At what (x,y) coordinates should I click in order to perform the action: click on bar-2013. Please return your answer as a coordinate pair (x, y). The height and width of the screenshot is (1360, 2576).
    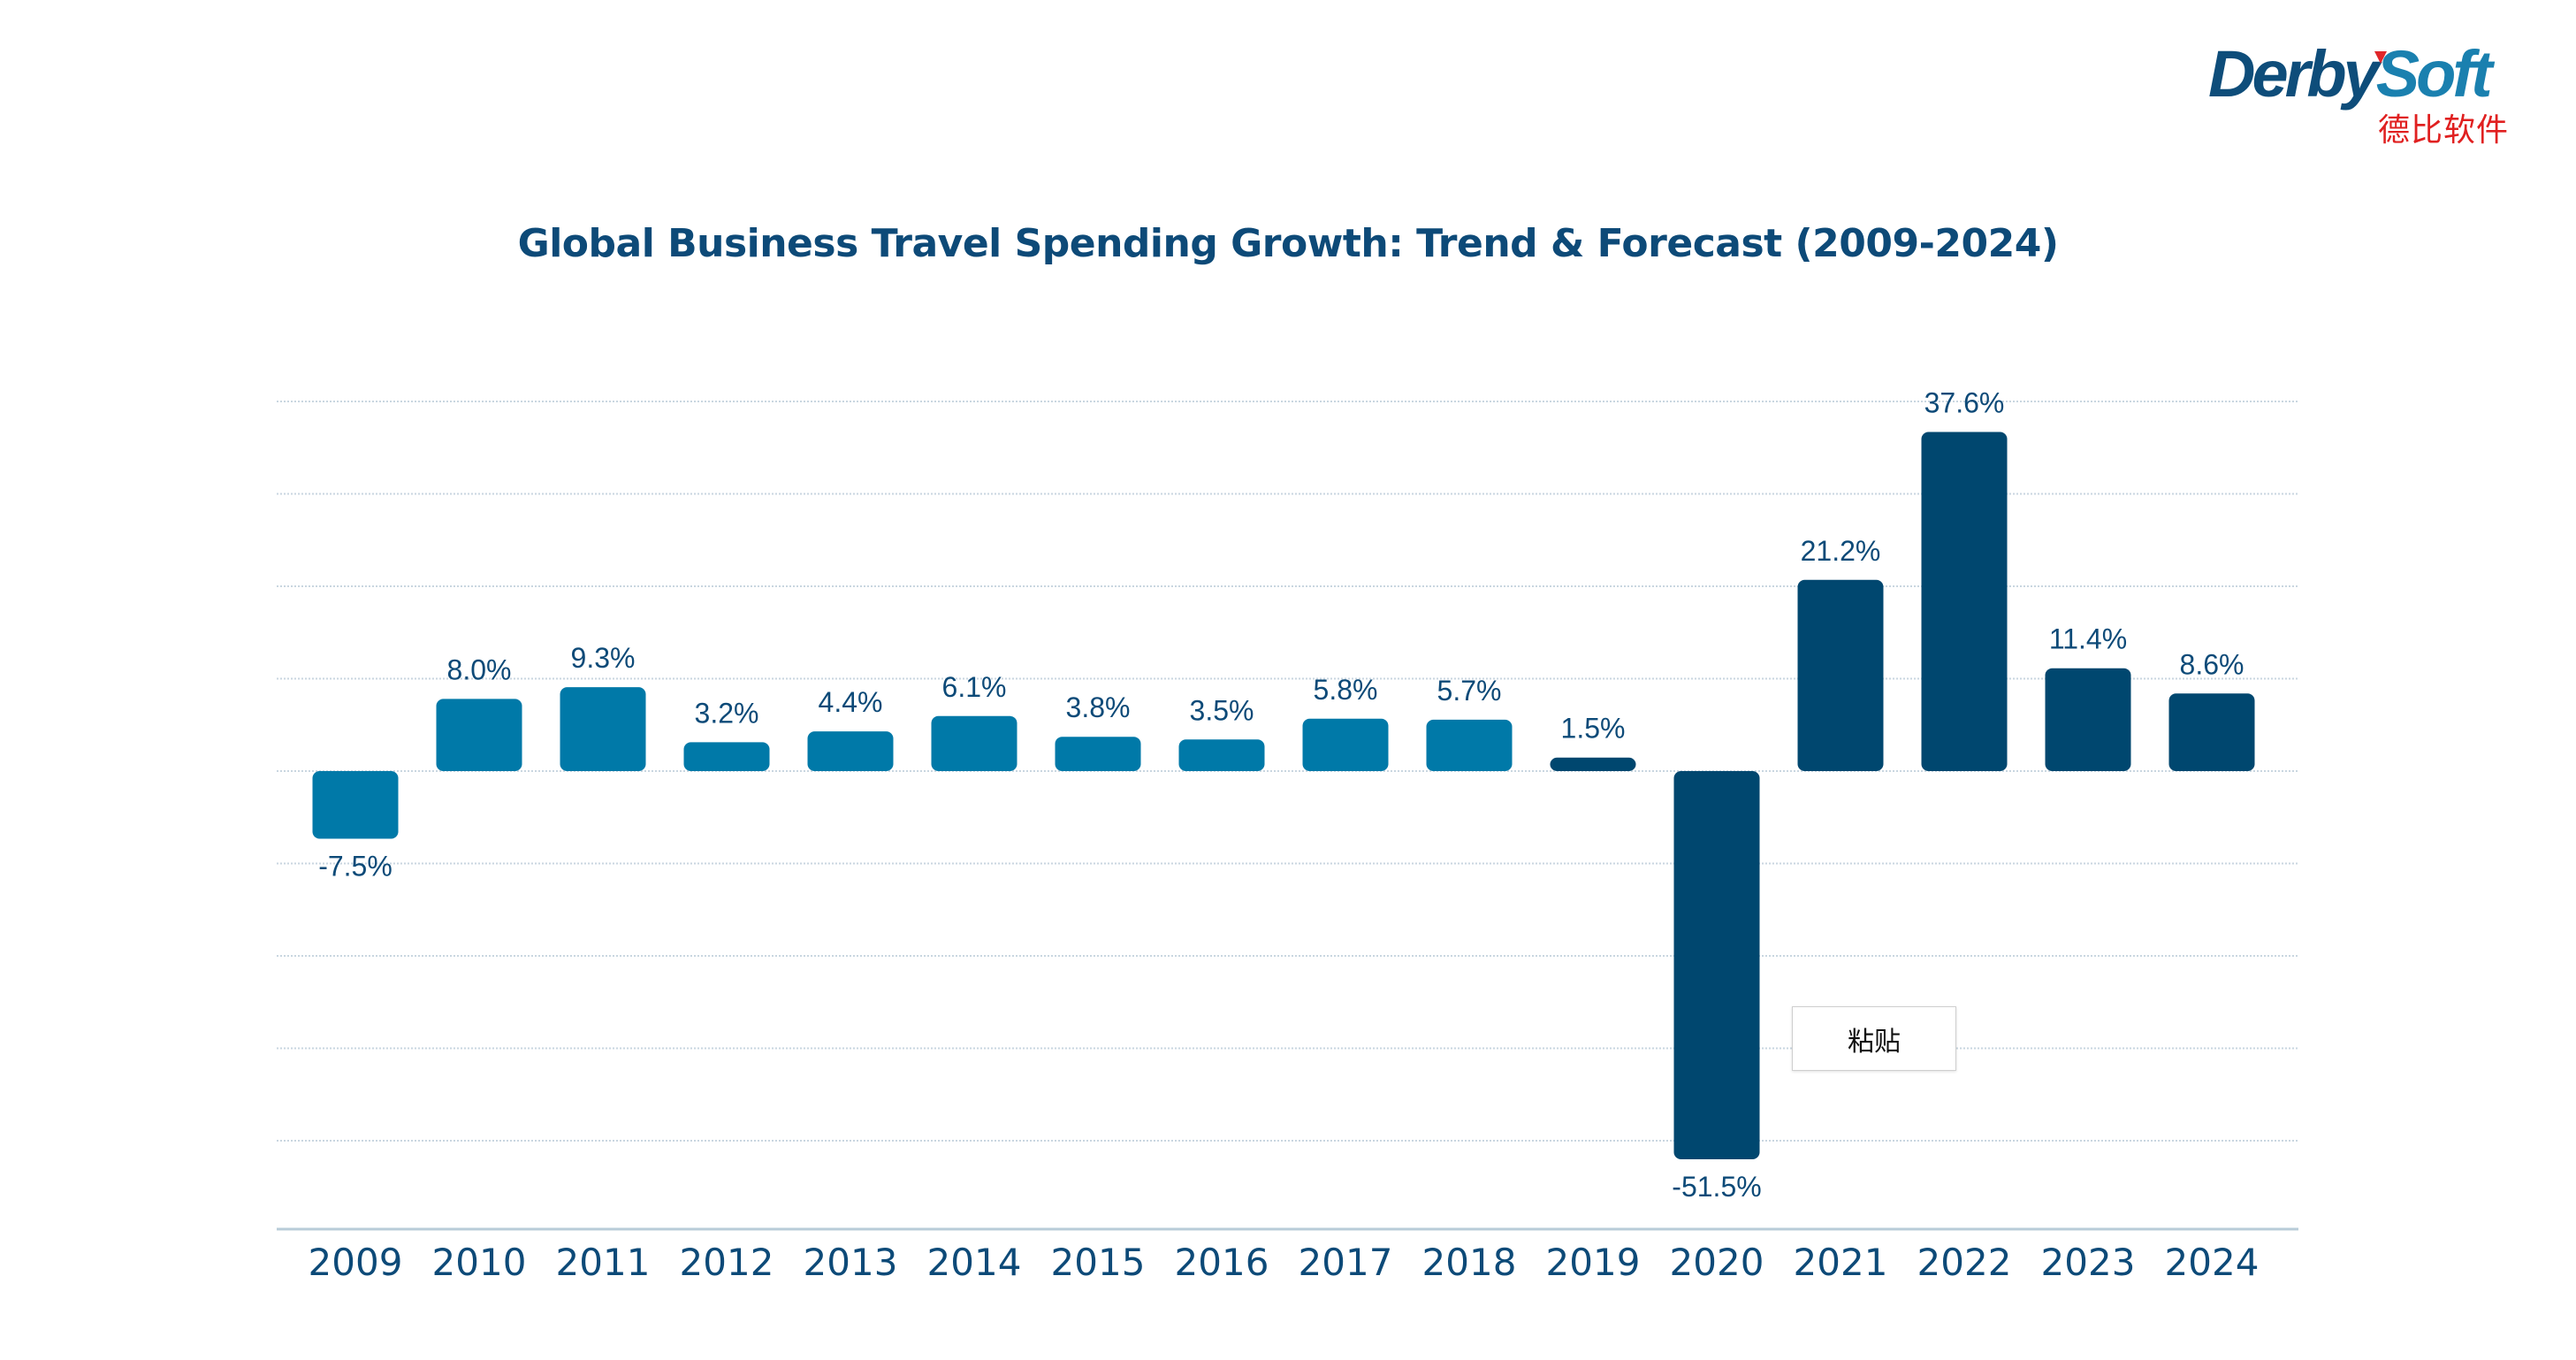
    Looking at the image, I should click on (850, 751).